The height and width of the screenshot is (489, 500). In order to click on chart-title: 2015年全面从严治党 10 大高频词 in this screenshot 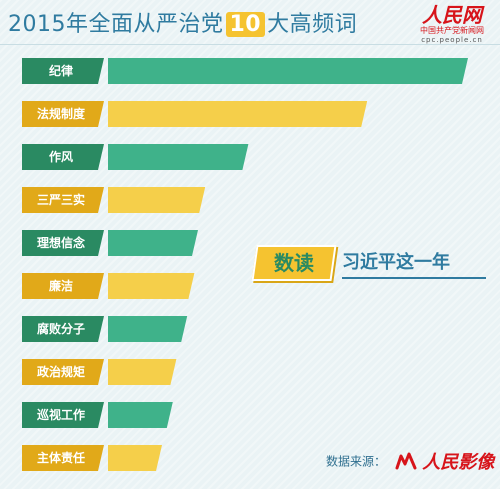, I will do `click(182, 22)`.